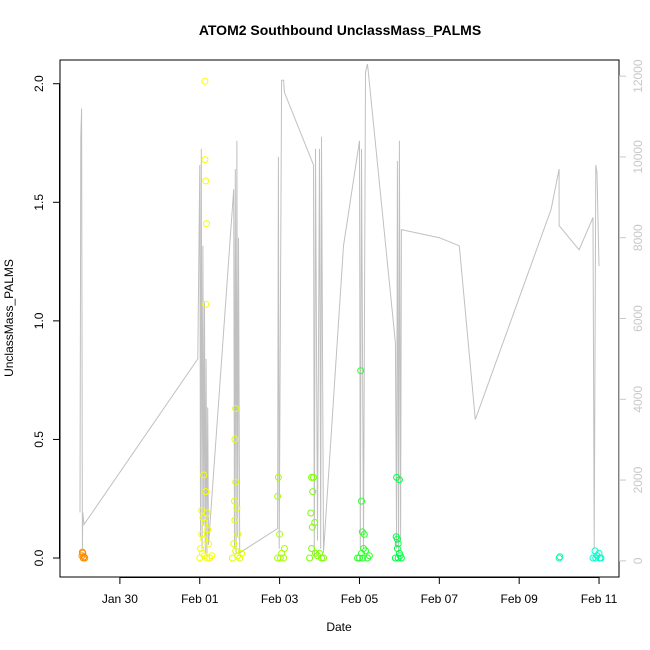 The height and width of the screenshot is (650, 650). I want to click on y2-tick-label: 0, so click(638, 560).